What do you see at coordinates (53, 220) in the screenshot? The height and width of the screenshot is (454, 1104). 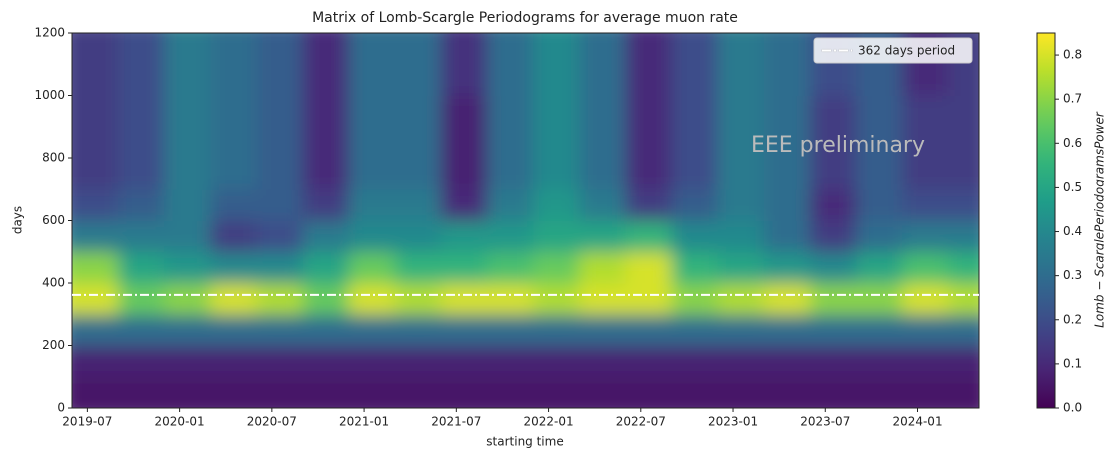 I see `y-tick-label: 600` at bounding box center [53, 220].